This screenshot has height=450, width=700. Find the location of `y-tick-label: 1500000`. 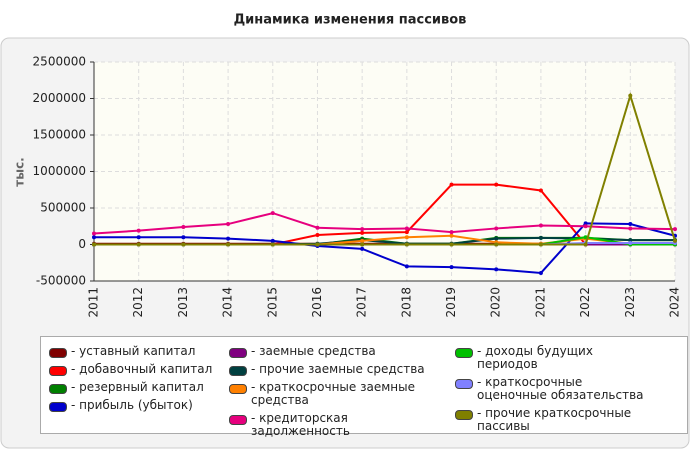

y-tick-label: 1500000 is located at coordinates (59, 135).